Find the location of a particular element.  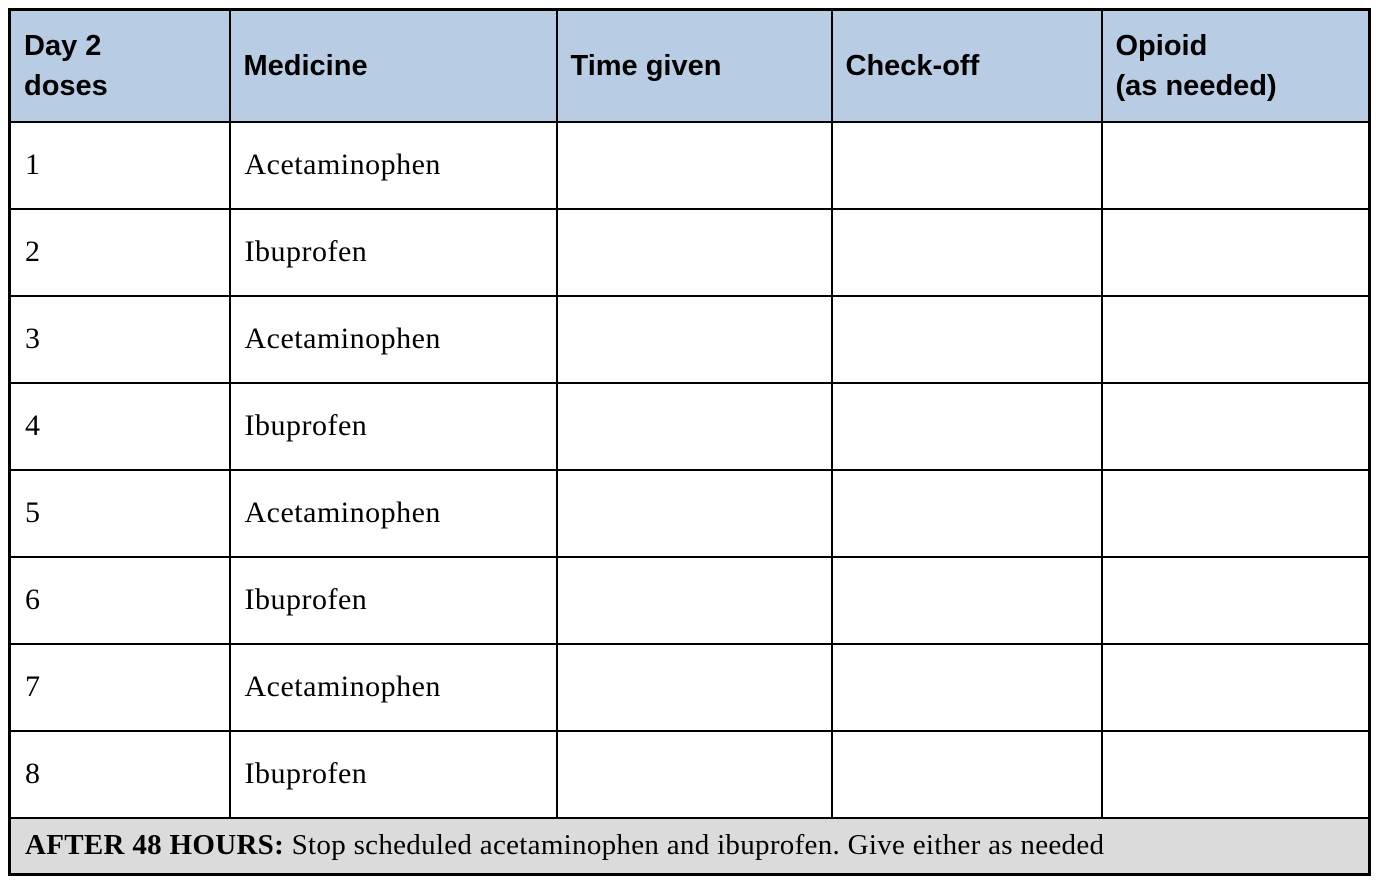

col-header-opioid: Opioid (as needed) is located at coordinates (1235, 65).